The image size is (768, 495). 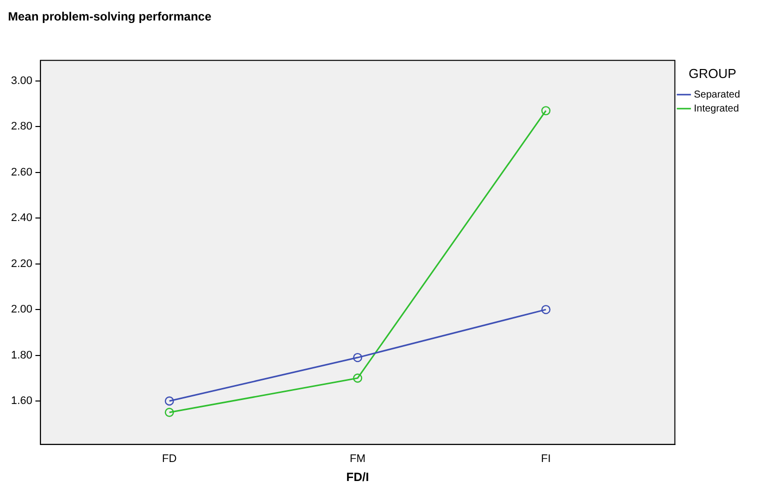 What do you see at coordinates (357, 477) in the screenshot?
I see `x-axis-title: FD/I` at bounding box center [357, 477].